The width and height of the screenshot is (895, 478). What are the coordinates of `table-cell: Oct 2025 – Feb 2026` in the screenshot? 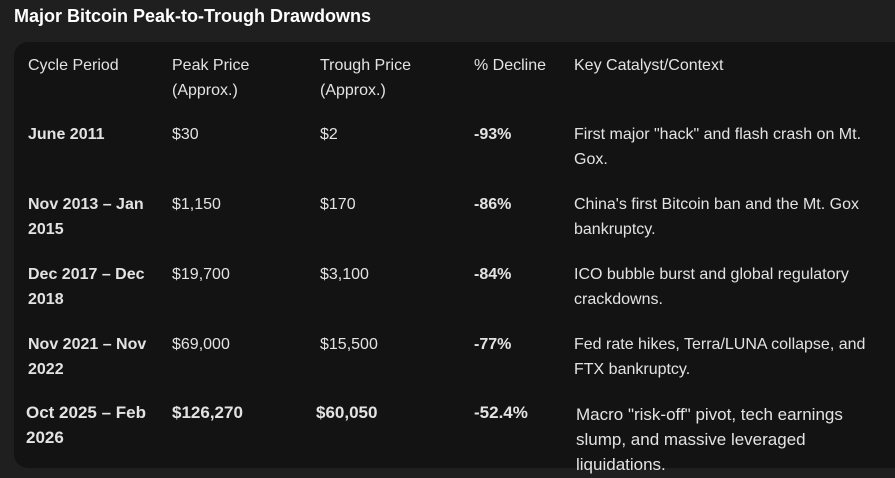 It's located at (86, 425).